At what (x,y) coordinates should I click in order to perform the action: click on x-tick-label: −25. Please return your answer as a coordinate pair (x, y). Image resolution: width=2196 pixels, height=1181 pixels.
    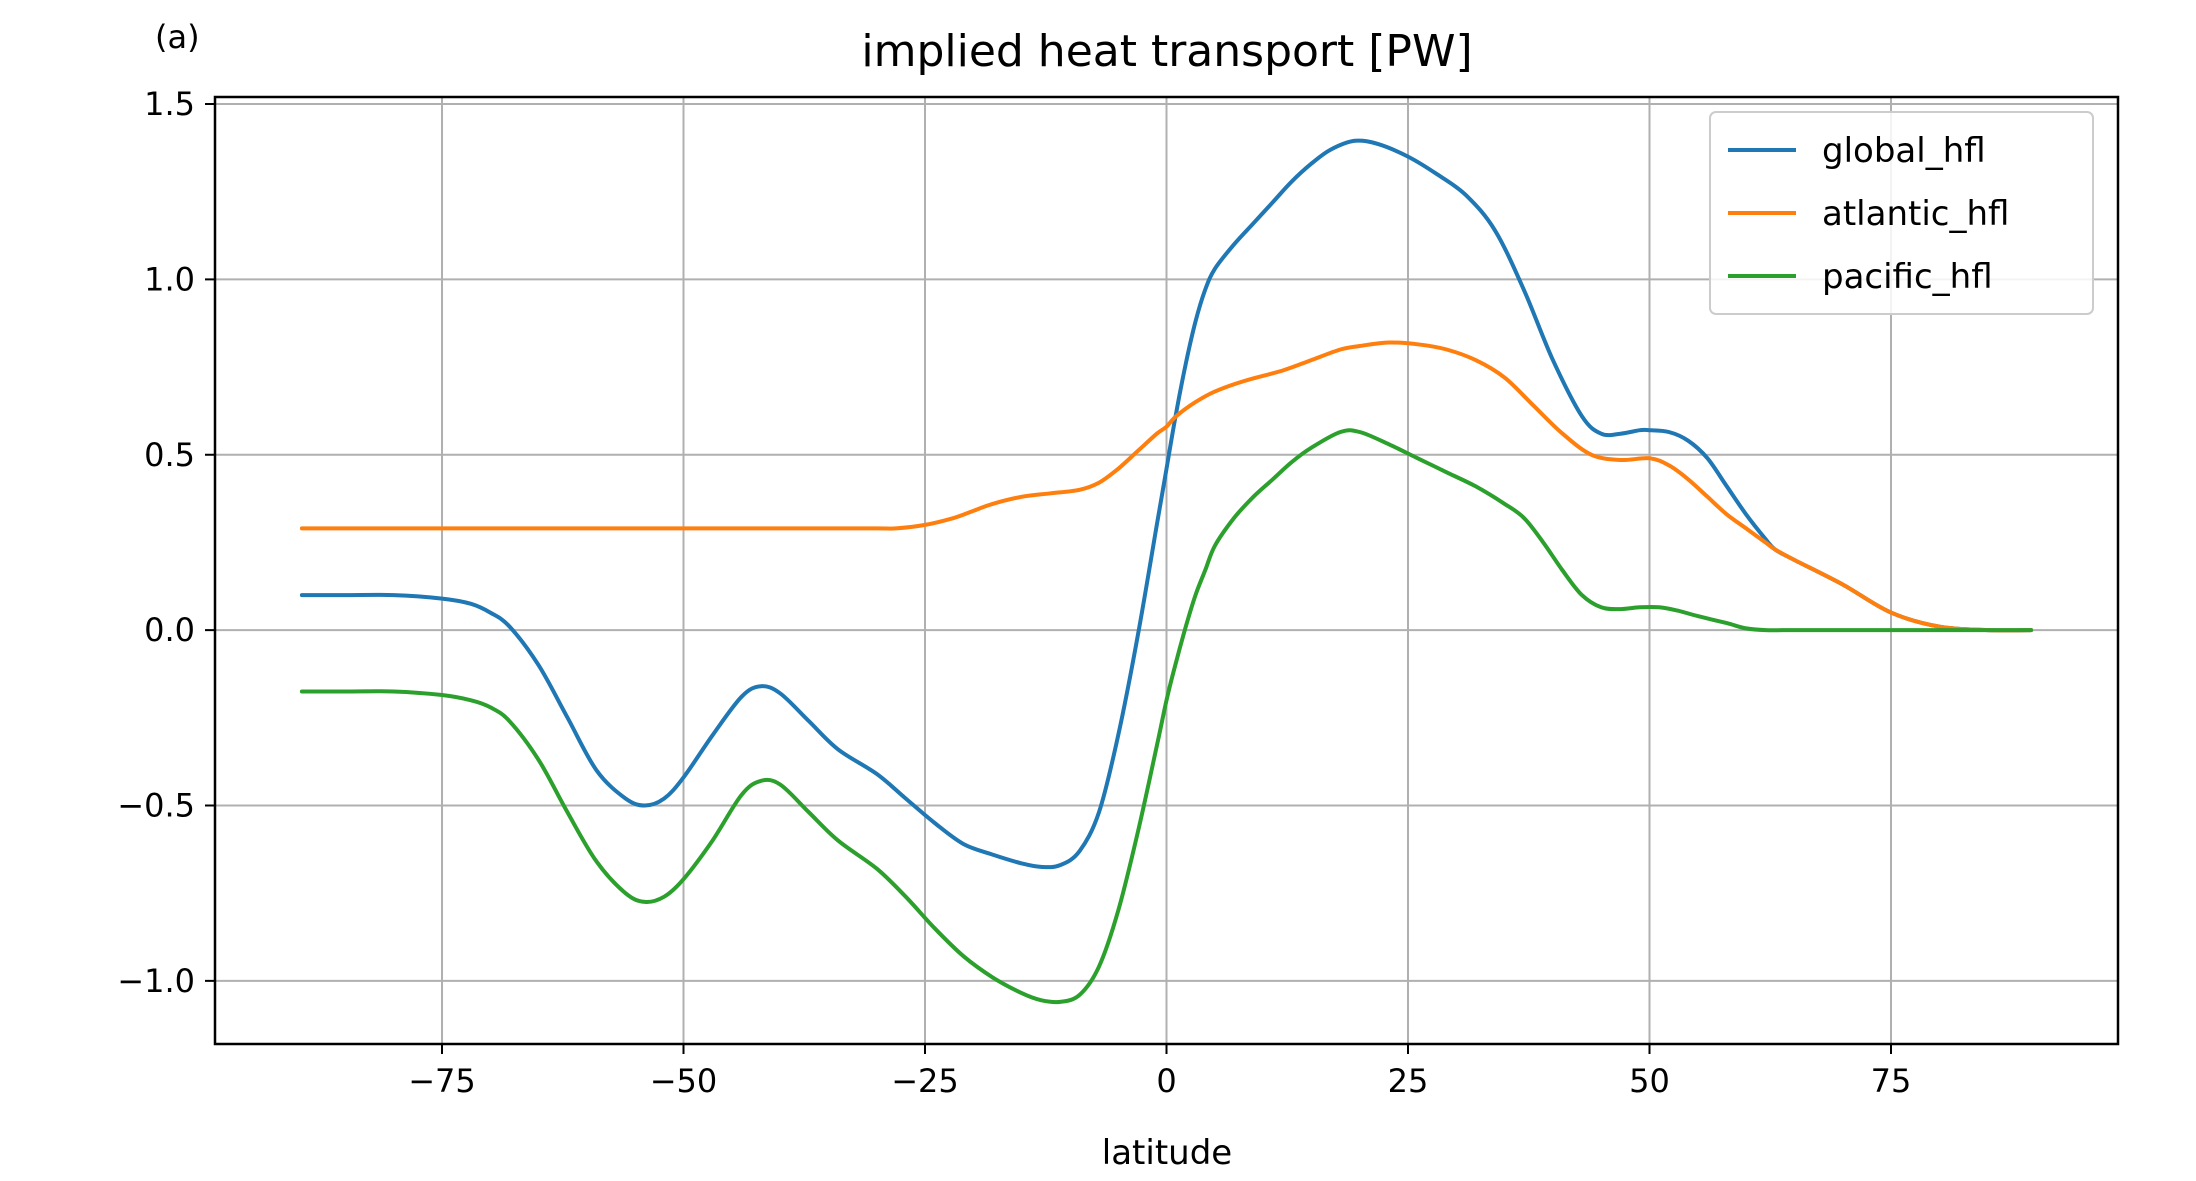
    Looking at the image, I should click on (925, 1081).